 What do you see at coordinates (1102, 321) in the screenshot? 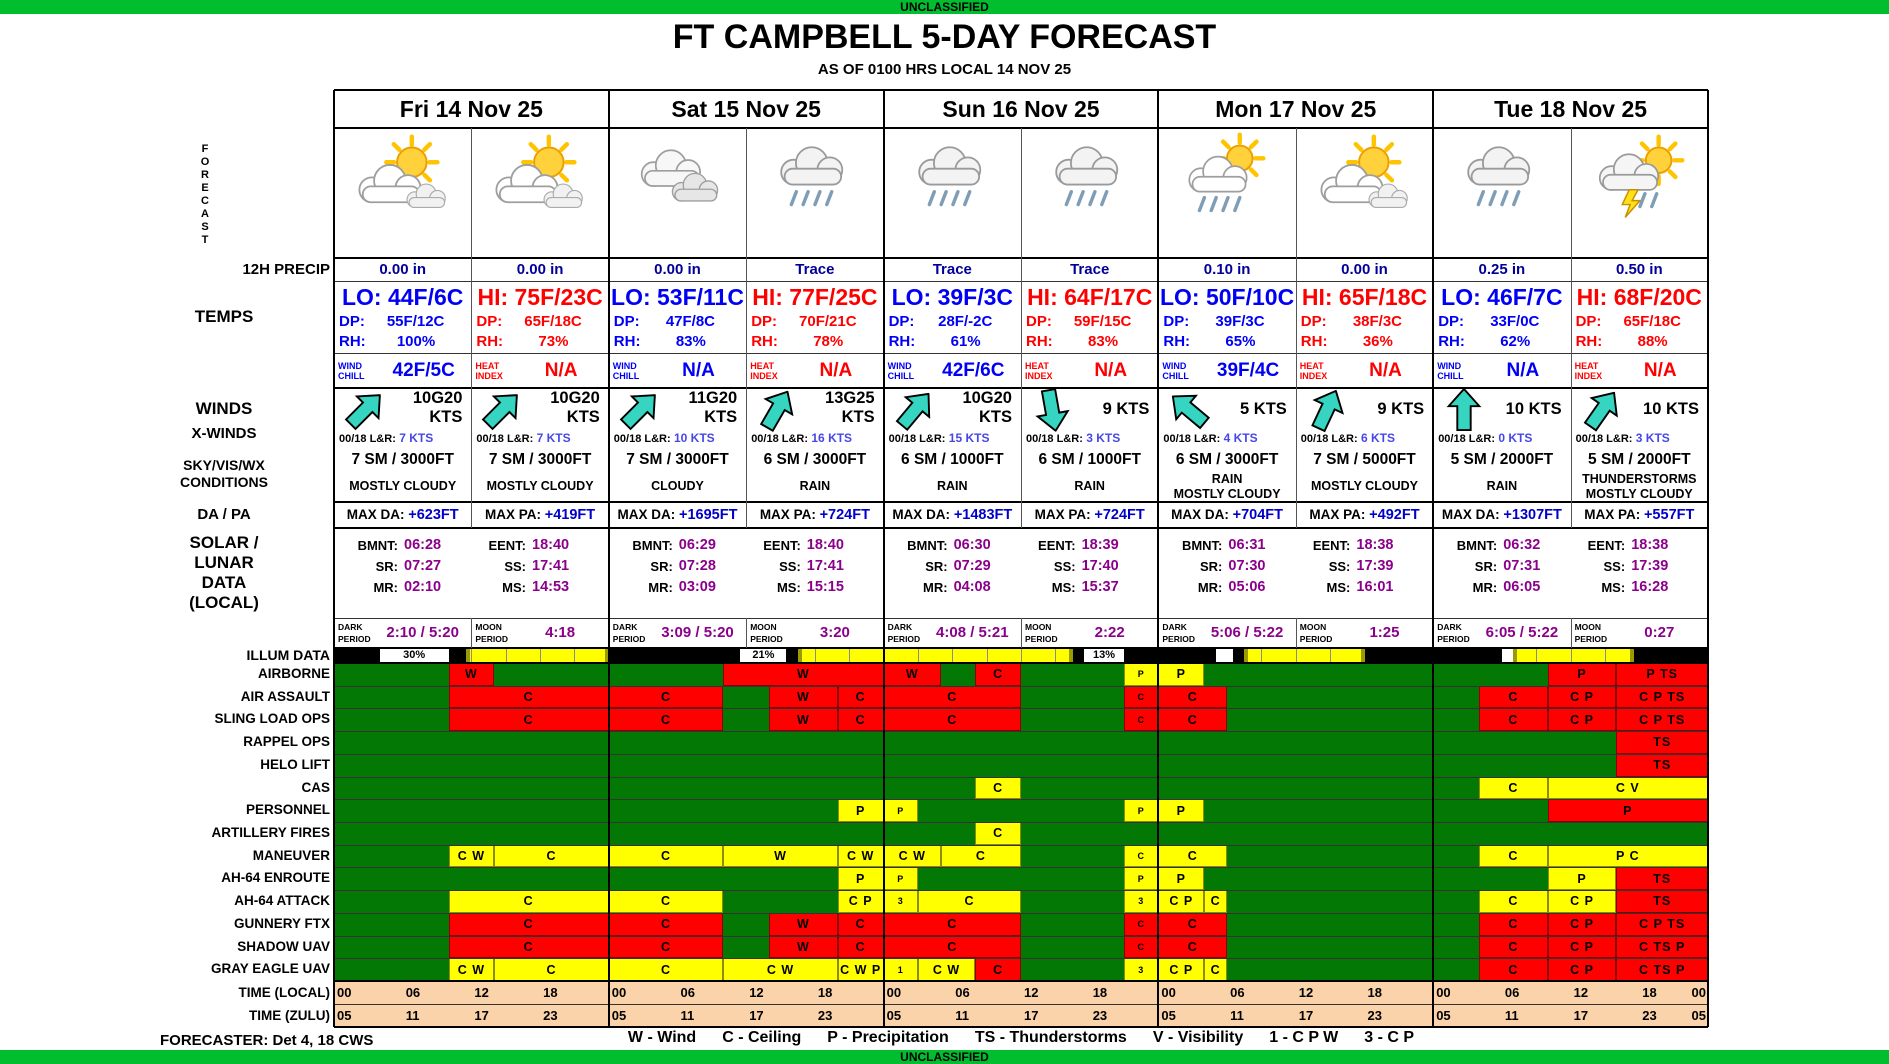
I see `dp-value: 59F/15C` at bounding box center [1102, 321].